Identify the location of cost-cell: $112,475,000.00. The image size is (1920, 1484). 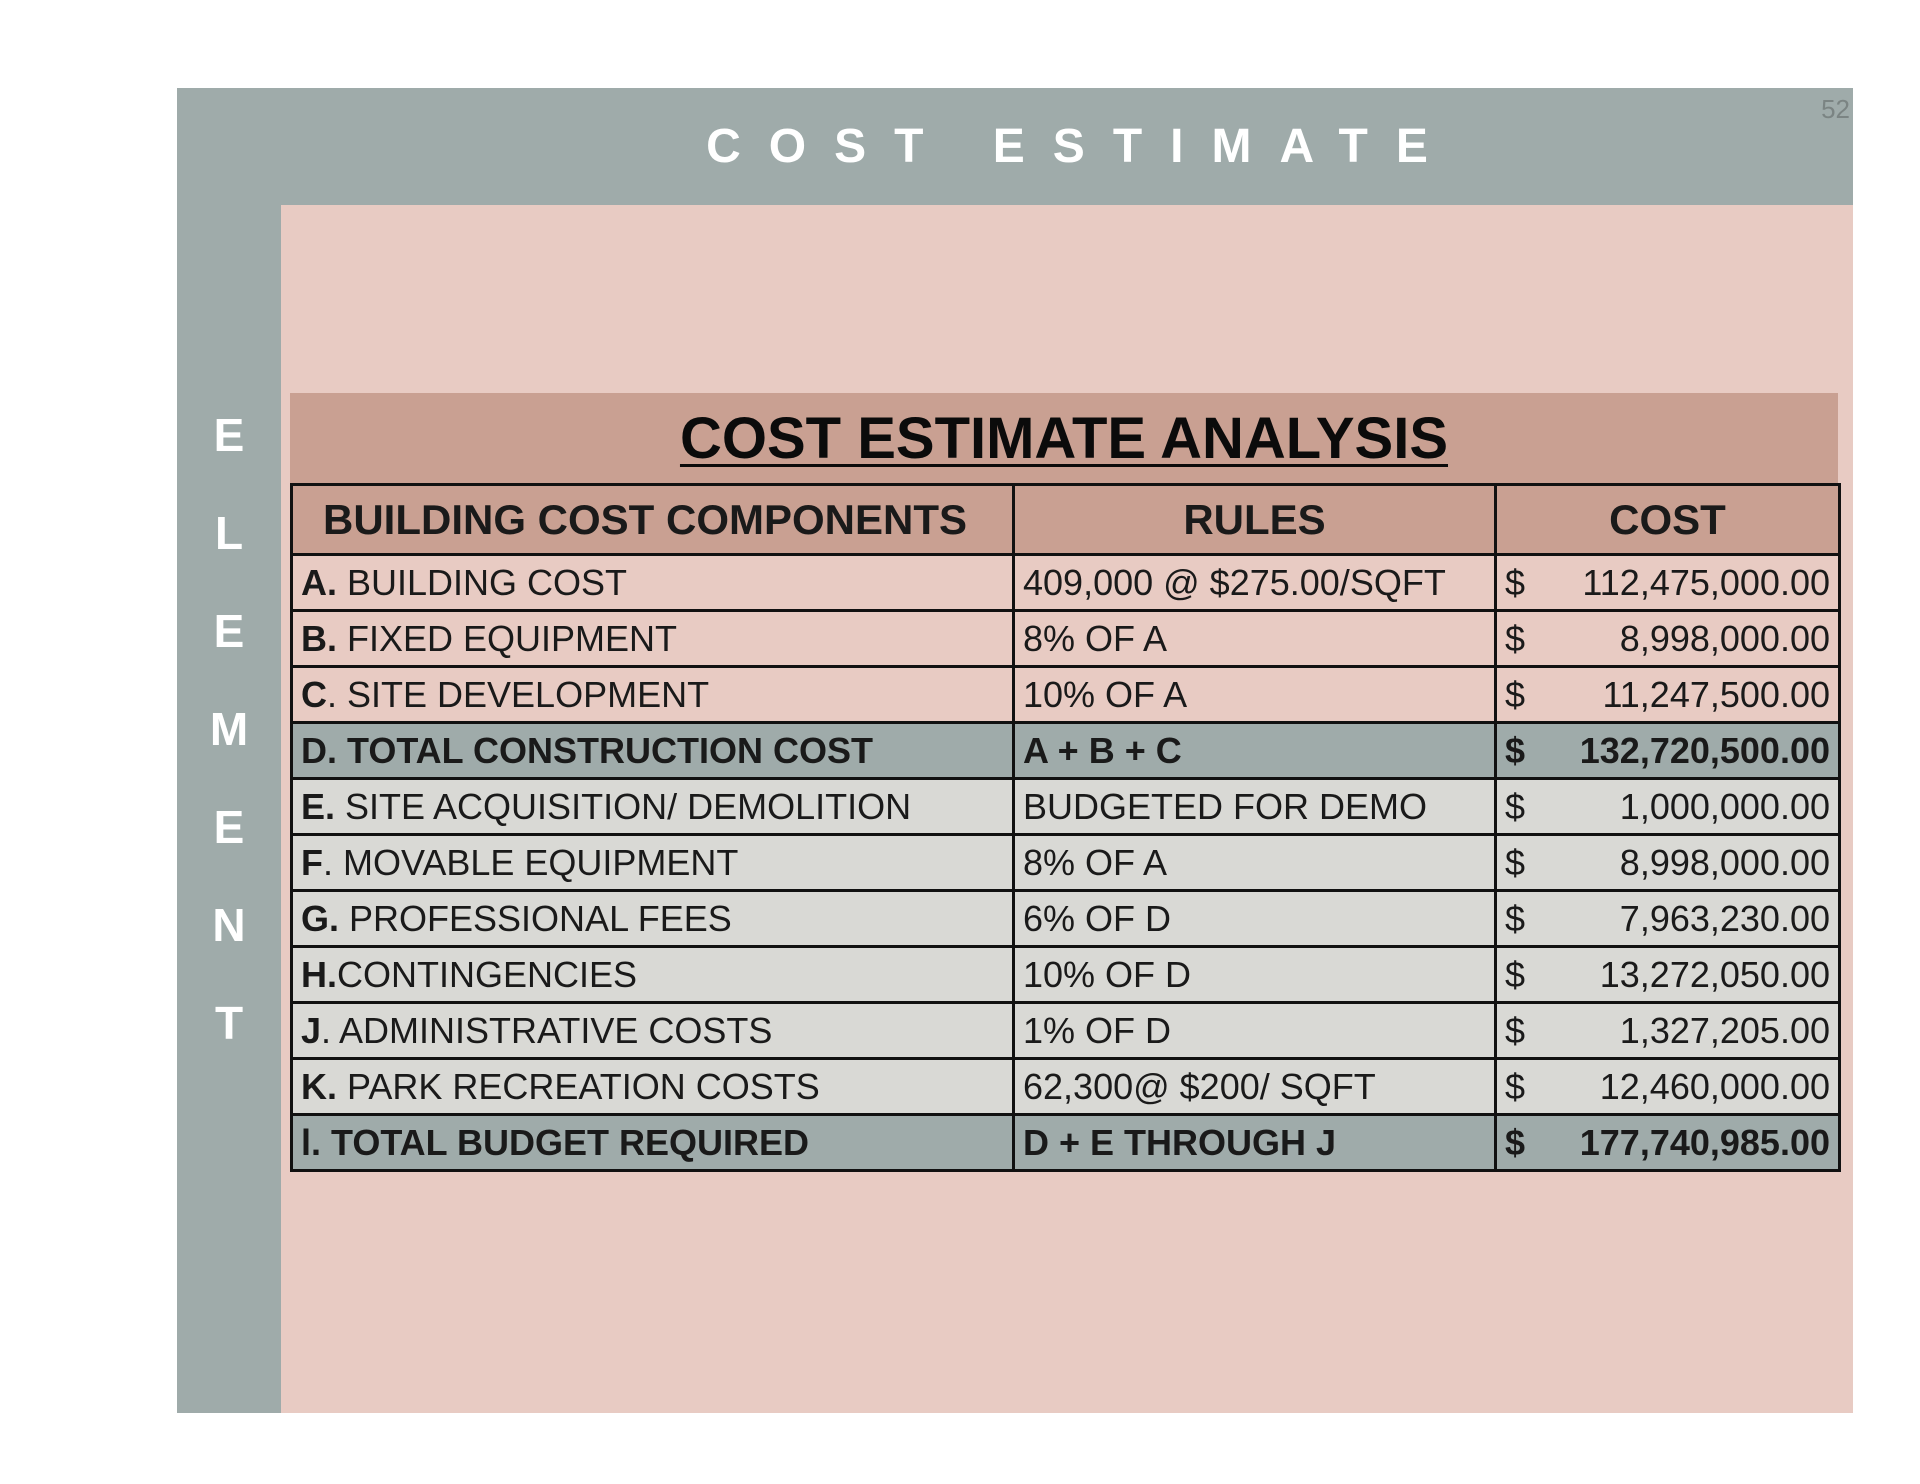
(1667, 582).